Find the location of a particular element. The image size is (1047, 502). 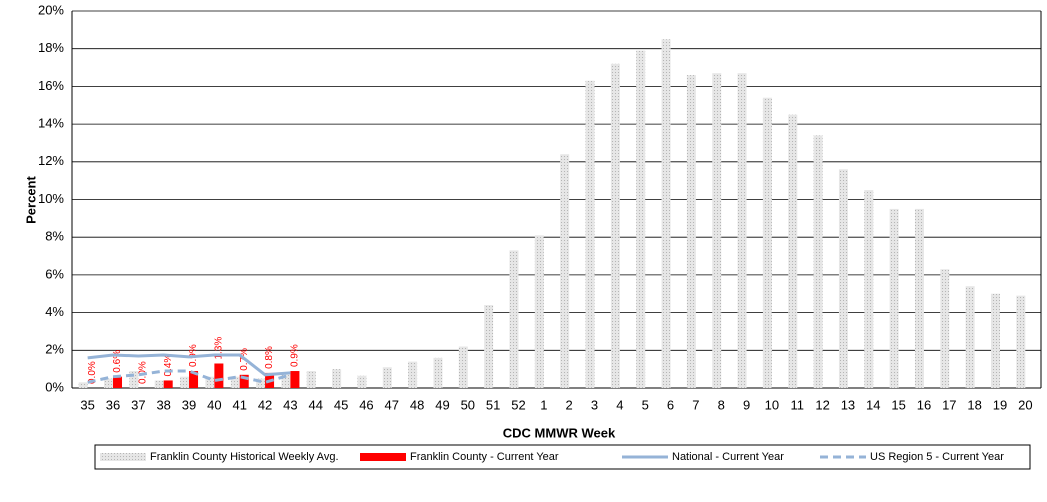

legend-box is located at coordinates (562, 457).